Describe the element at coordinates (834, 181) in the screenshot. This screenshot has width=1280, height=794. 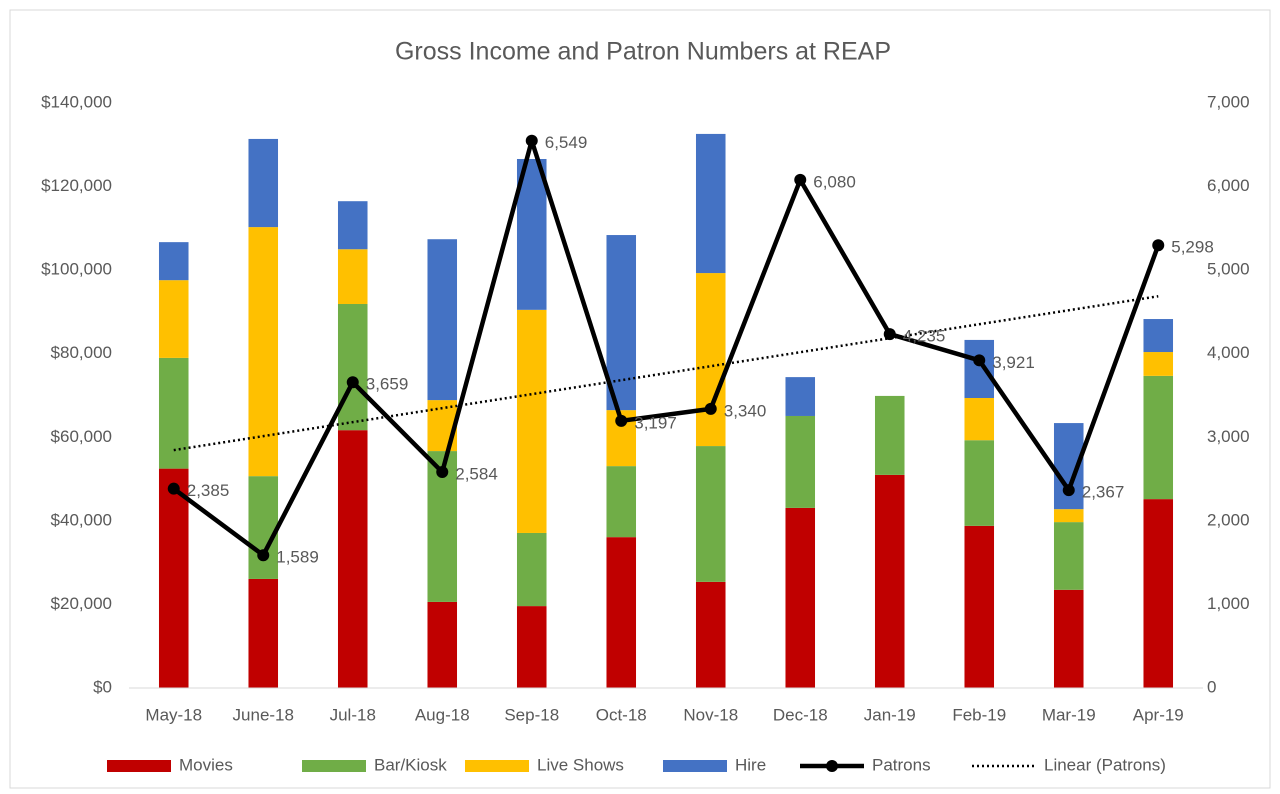
I see `data-label: 6,080` at that location.